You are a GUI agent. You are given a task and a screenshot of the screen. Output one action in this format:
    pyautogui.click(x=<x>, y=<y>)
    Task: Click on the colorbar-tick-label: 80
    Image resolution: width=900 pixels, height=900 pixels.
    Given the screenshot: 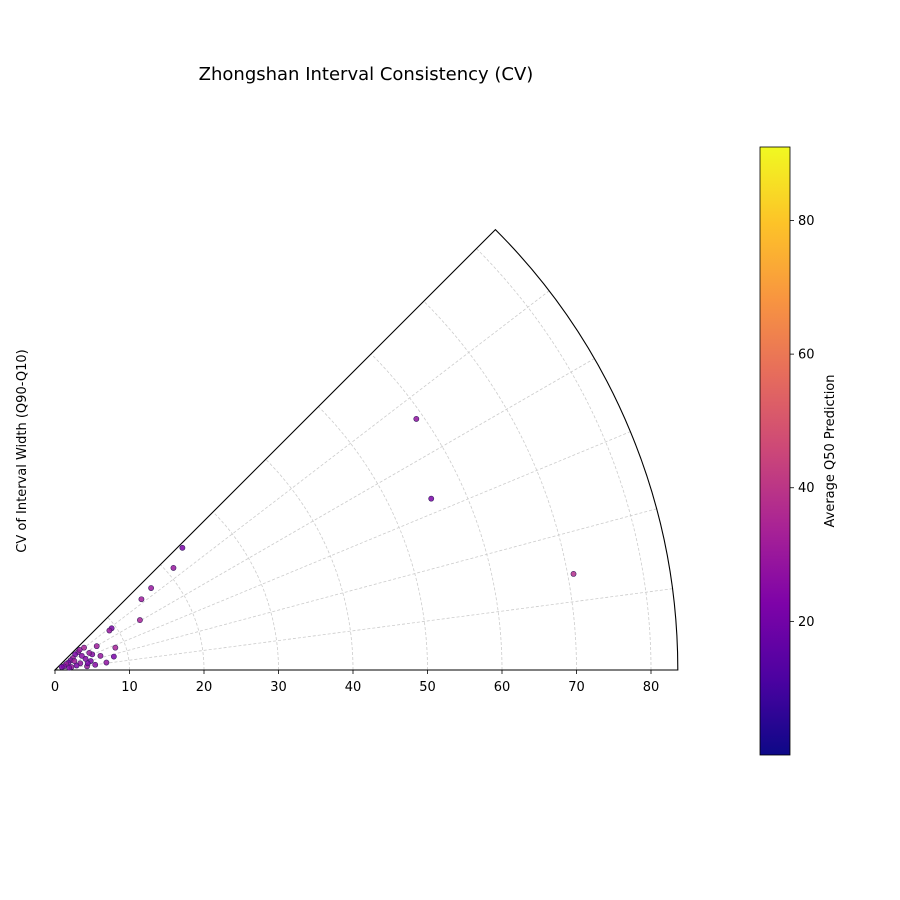 What is the action you would take?
    pyautogui.click(x=806, y=221)
    